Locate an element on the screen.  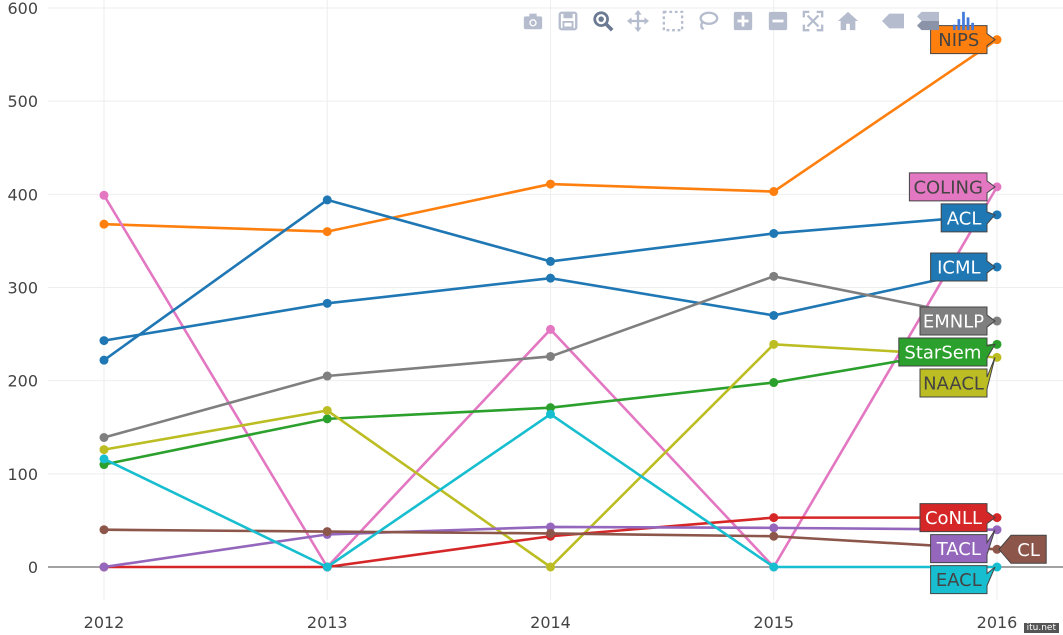
y-tick-label: 300 is located at coordinates (22, 288).